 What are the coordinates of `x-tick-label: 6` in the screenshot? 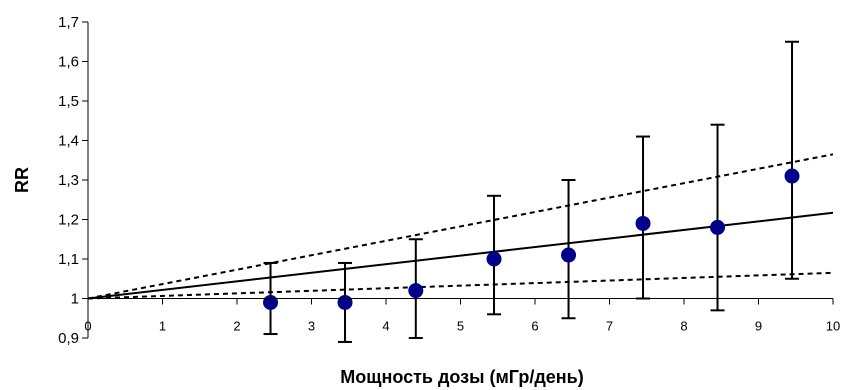 It's located at (534, 326).